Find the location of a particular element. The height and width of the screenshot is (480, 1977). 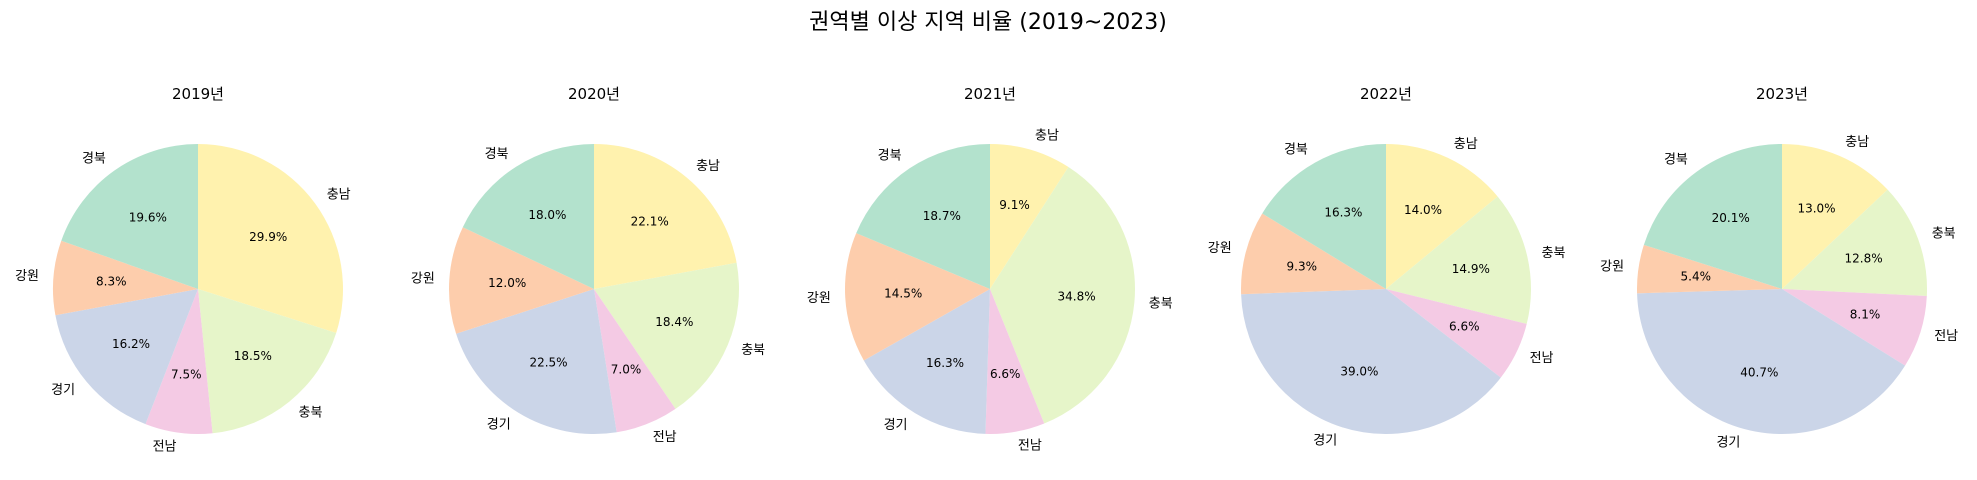

slice-percent: 18.7% is located at coordinates (942, 216).